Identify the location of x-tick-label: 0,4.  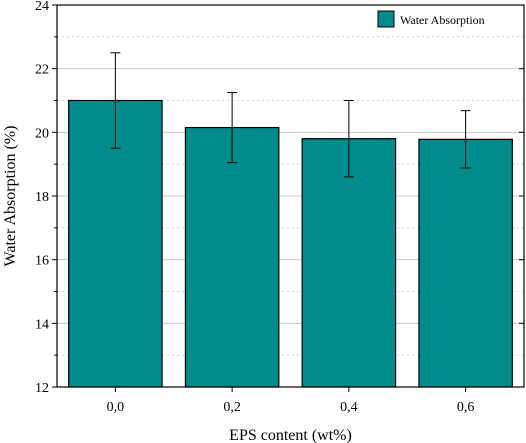
(349, 407).